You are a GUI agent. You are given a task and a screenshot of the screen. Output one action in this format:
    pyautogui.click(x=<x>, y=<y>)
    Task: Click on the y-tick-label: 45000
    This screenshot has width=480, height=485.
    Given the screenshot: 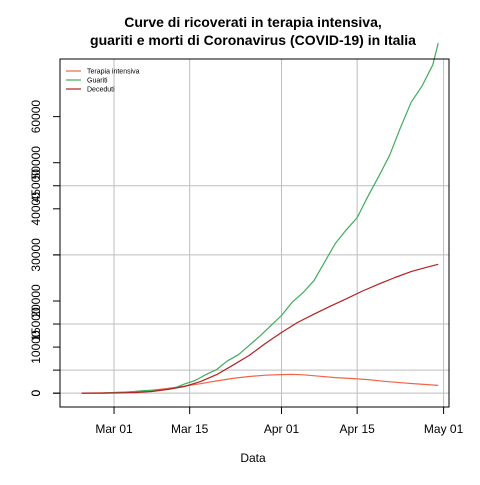 What is the action you would take?
    pyautogui.click(x=36, y=186)
    